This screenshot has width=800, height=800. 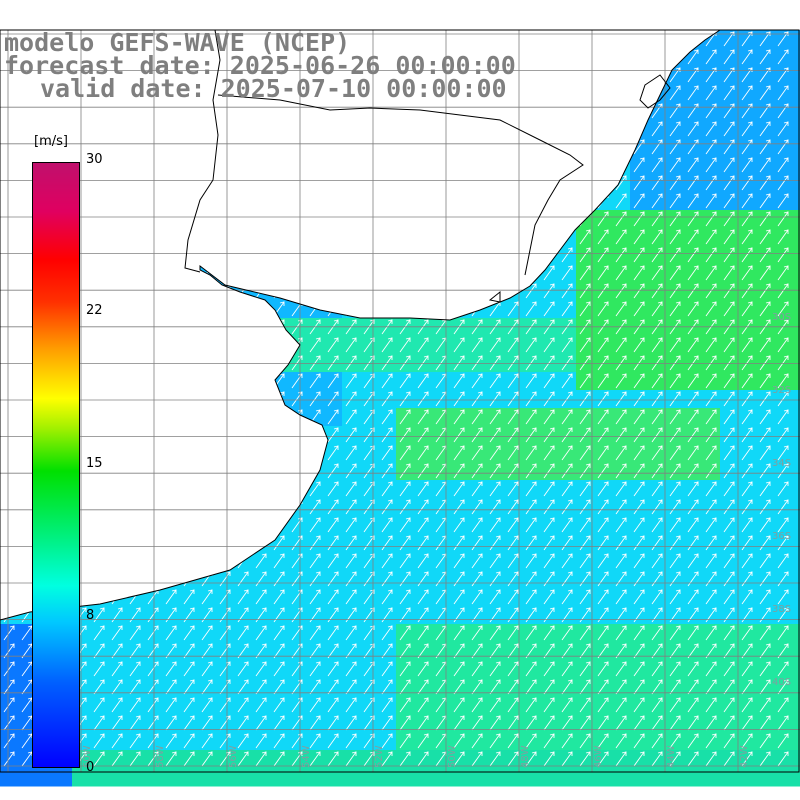 What do you see at coordinates (379, 756) in the screenshot?
I see `lon-label: 52W` at bounding box center [379, 756].